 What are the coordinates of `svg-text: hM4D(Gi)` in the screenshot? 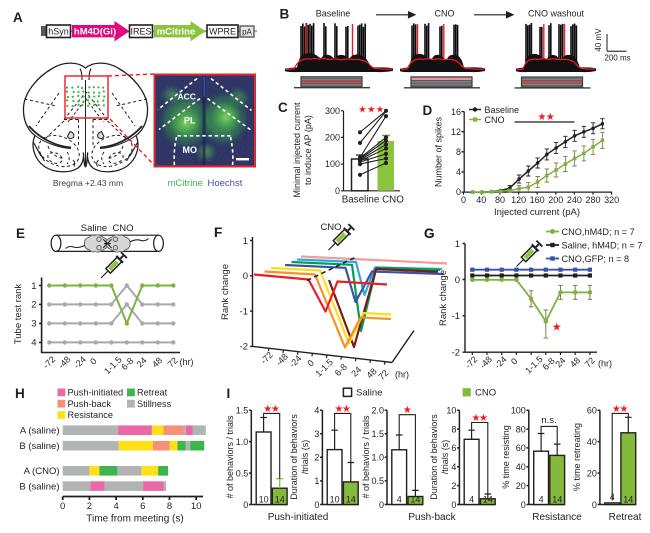 It's located at (95, 32).